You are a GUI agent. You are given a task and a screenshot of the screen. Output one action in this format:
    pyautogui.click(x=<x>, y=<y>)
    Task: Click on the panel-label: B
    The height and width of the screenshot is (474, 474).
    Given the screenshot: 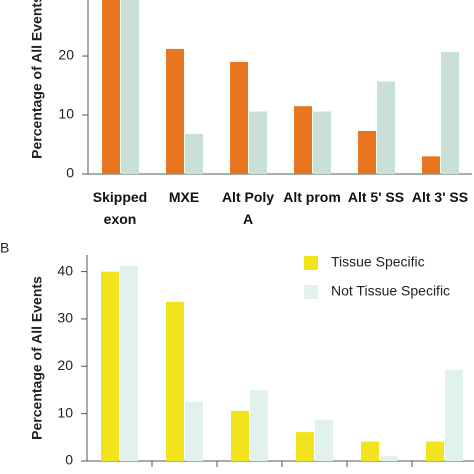 What is the action you would take?
    pyautogui.click(x=4, y=248)
    